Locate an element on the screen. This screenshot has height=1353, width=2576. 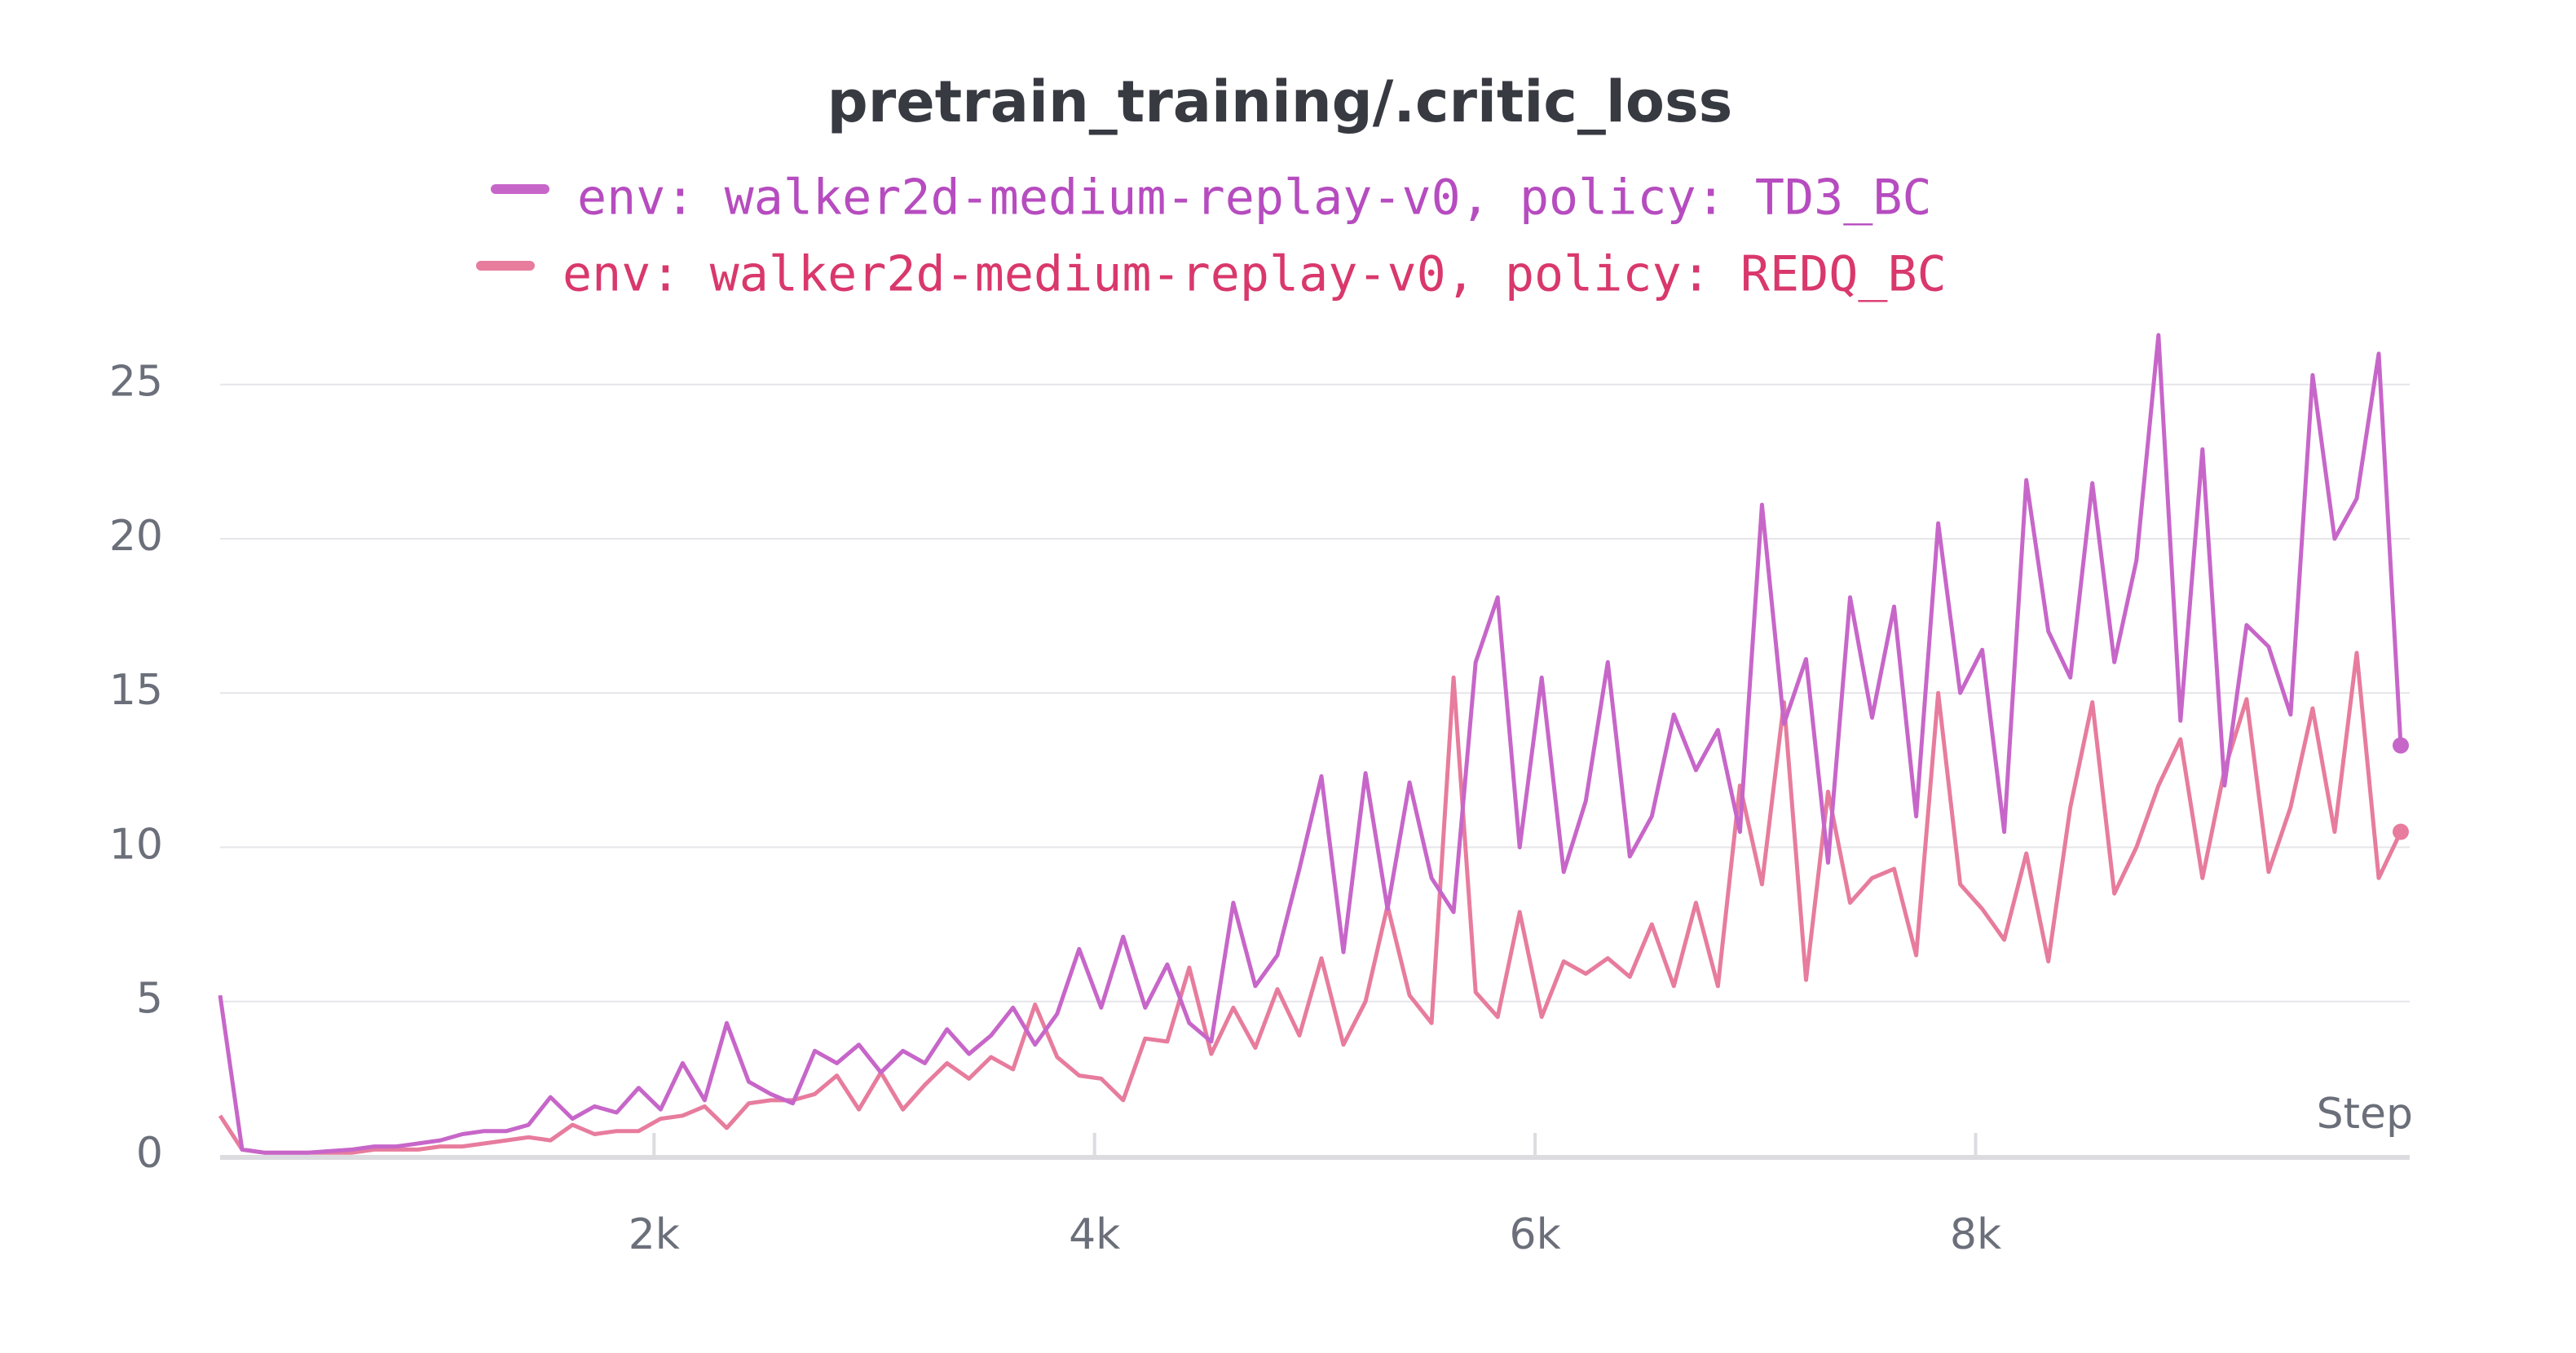
y-tick-label: 25 is located at coordinates (136, 382).